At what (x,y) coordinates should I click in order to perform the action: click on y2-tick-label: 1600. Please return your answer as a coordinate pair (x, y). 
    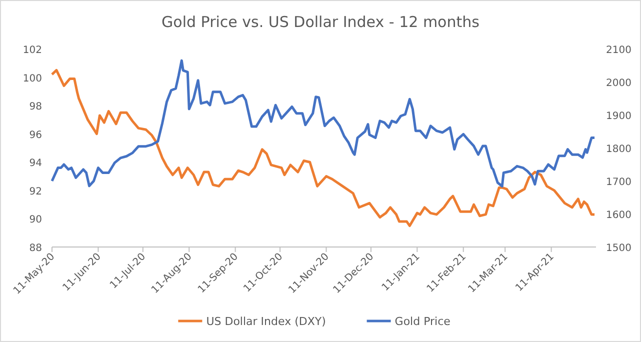
    Looking at the image, I should click on (619, 215).